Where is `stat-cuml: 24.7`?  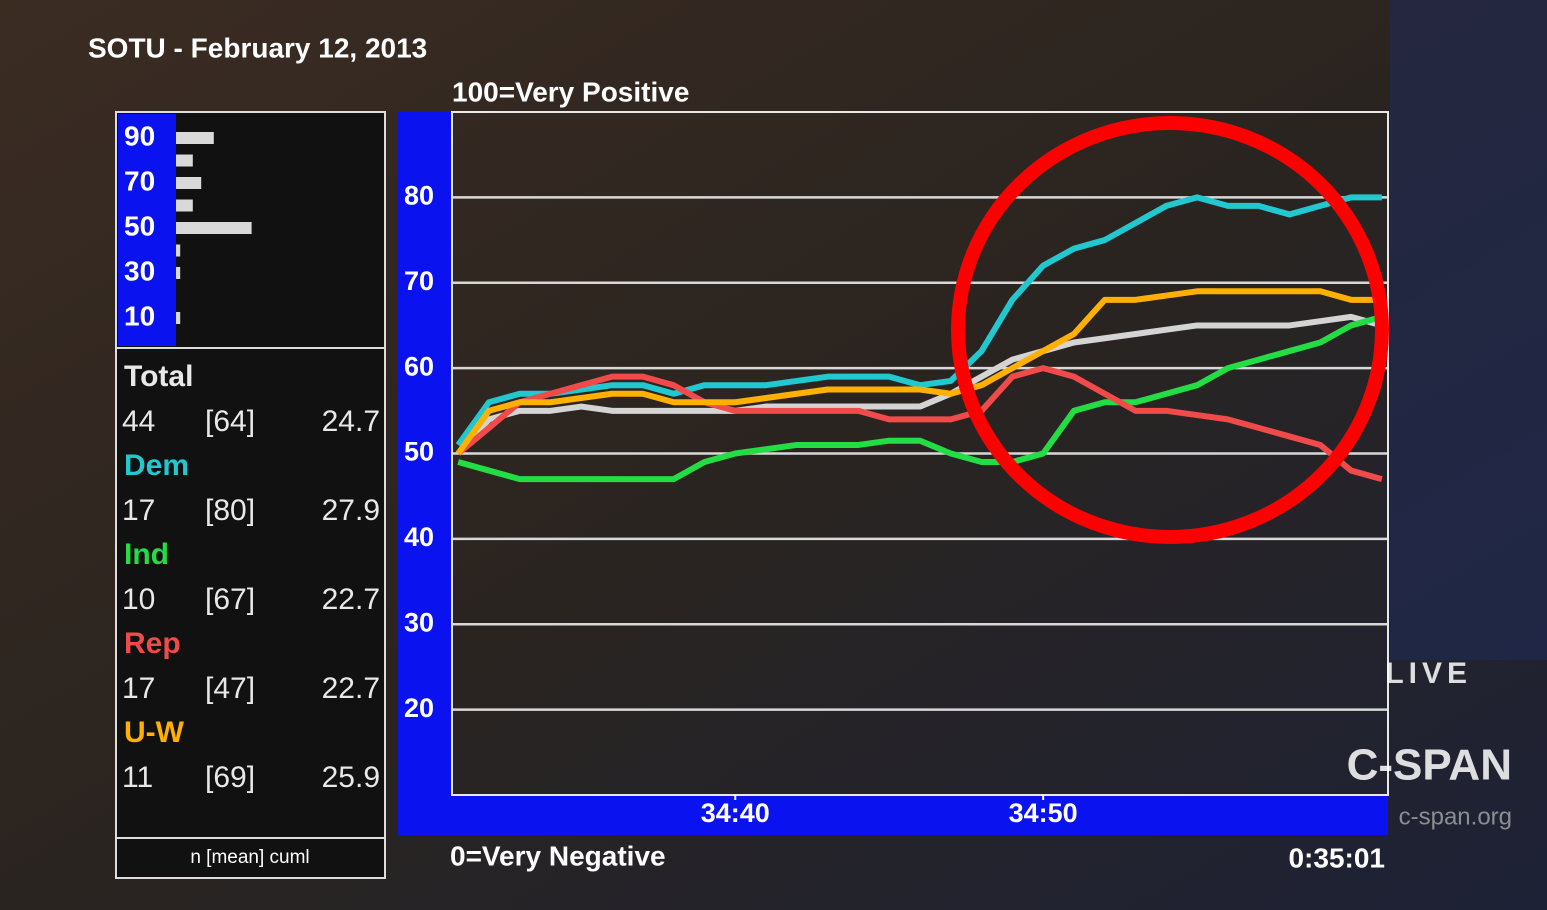
stat-cuml: 24.7 is located at coordinates (351, 421).